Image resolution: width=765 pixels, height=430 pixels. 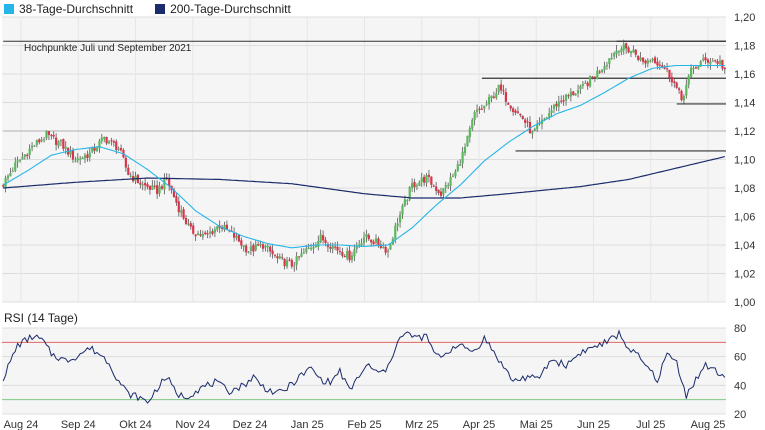 What do you see at coordinates (223, 9) in the screenshot?
I see `legend-item-ma200: 200-Tage-Durchschnitt` at bounding box center [223, 9].